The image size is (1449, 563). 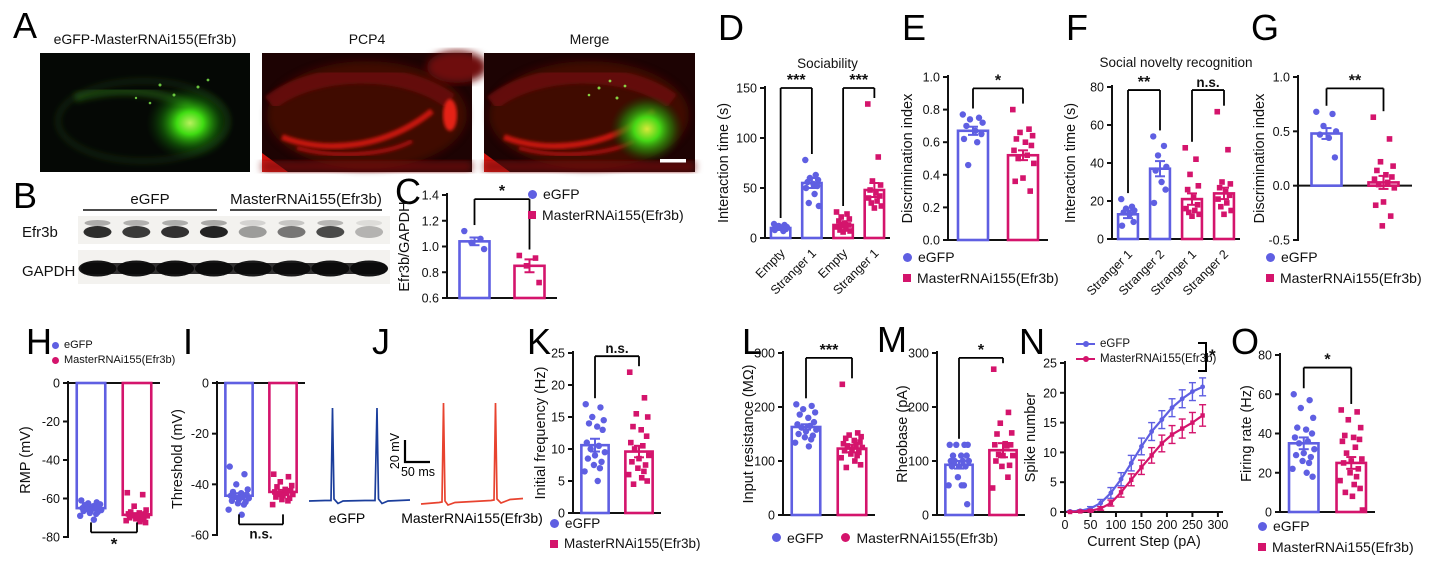 I want to click on svg-text: Rheobase (pA), so click(x=903, y=434).